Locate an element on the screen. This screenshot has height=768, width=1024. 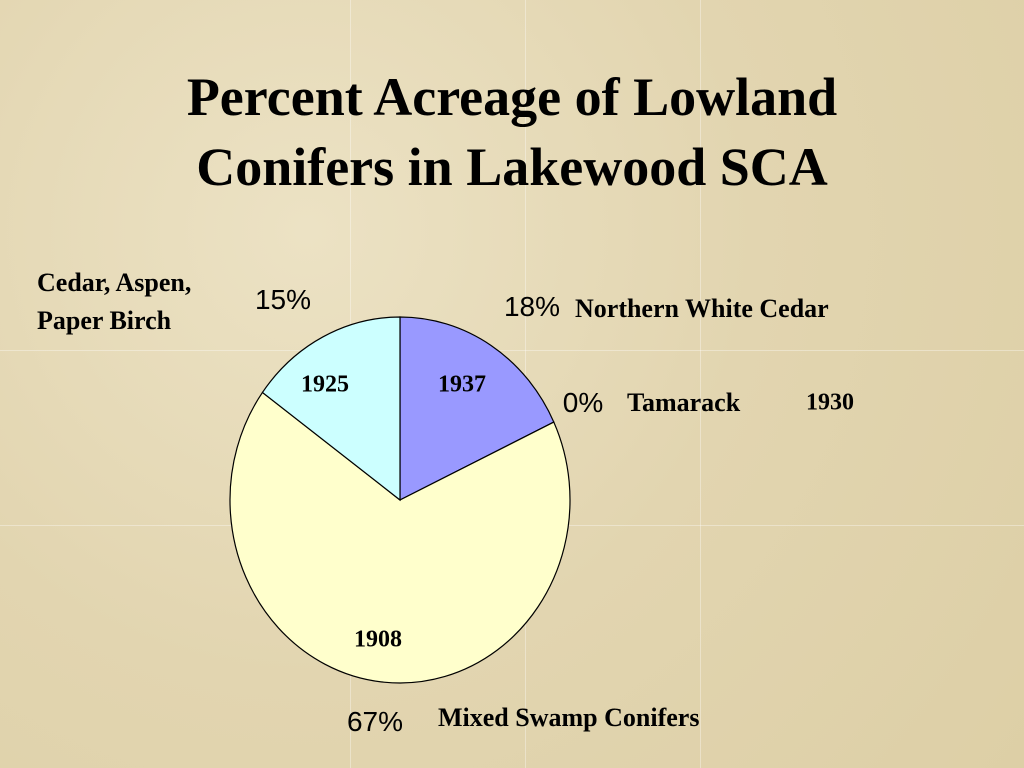
year-label: 1930 is located at coordinates (830, 402).